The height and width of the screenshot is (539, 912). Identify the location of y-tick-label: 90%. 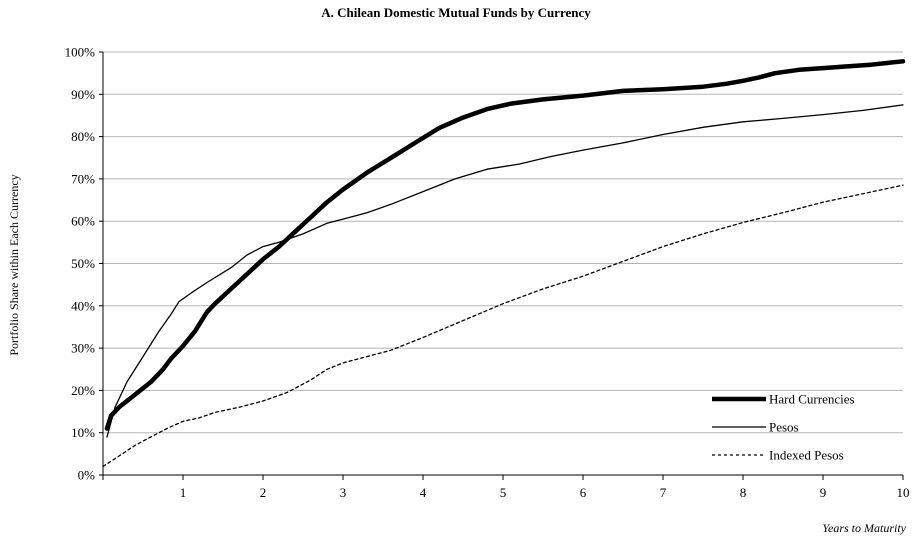
(83, 94).